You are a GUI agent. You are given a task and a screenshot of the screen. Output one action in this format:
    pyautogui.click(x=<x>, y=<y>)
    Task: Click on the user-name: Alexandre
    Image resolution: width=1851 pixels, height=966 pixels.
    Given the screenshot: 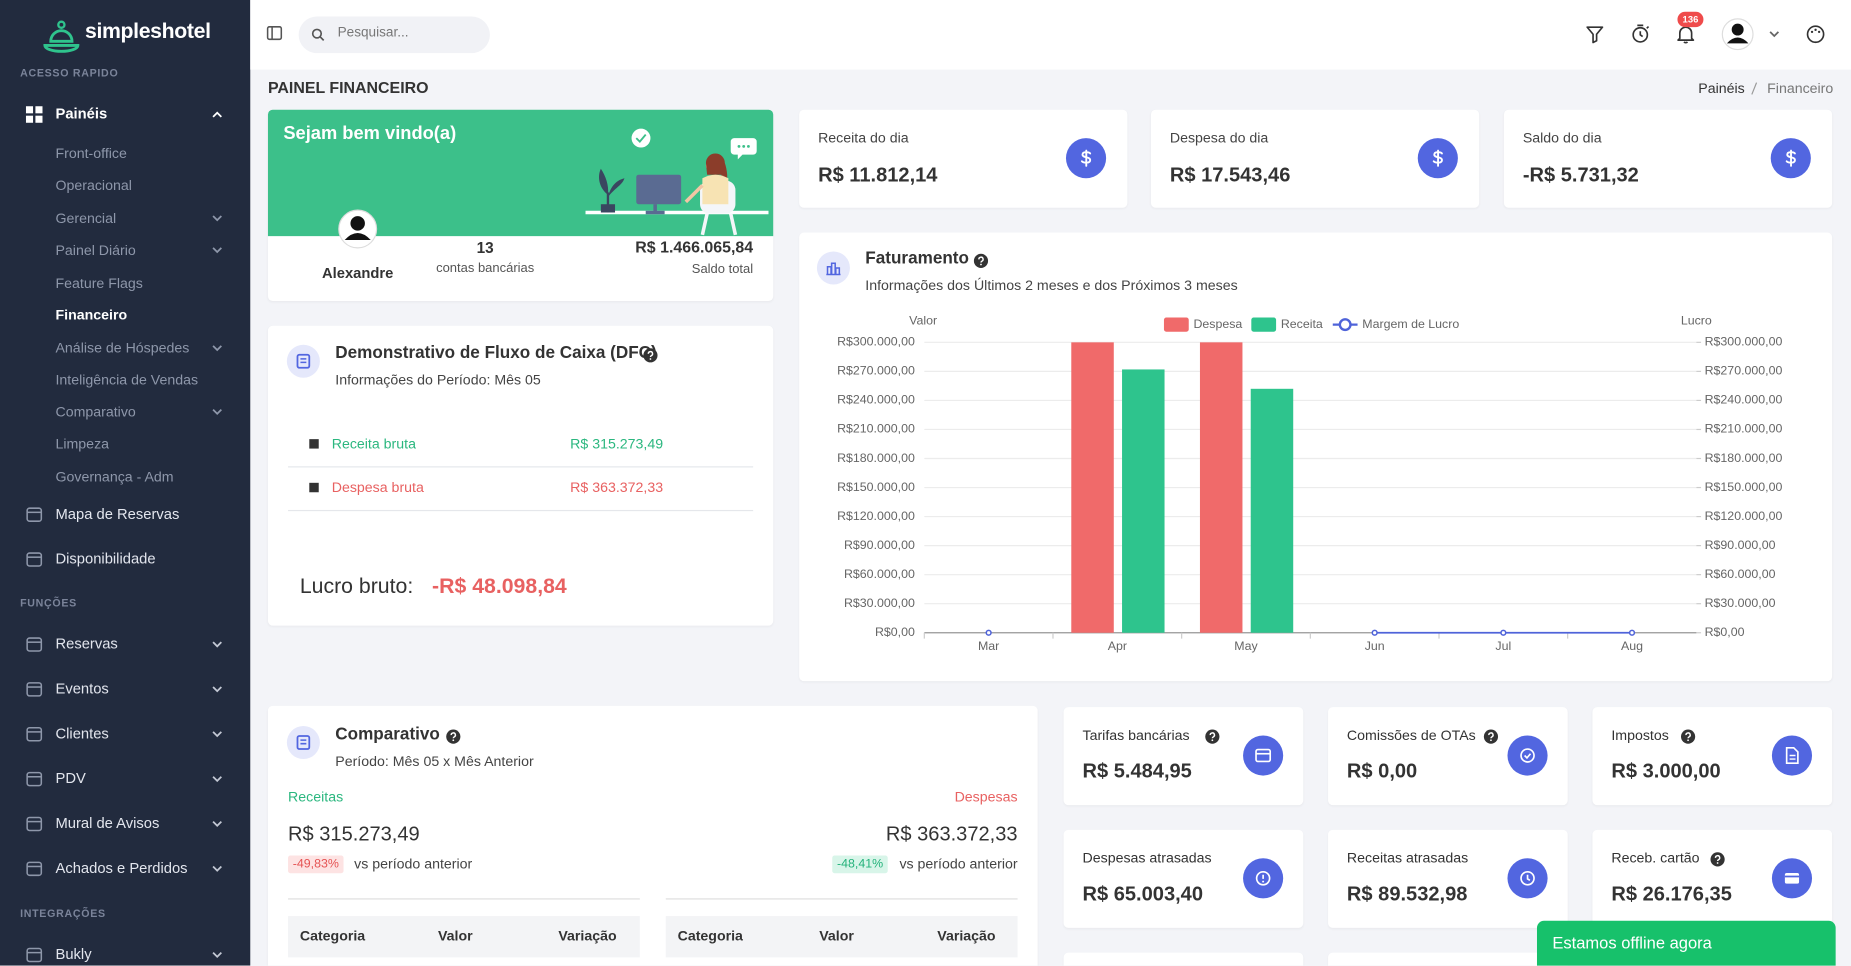 What is the action you would take?
    pyautogui.click(x=358, y=273)
    